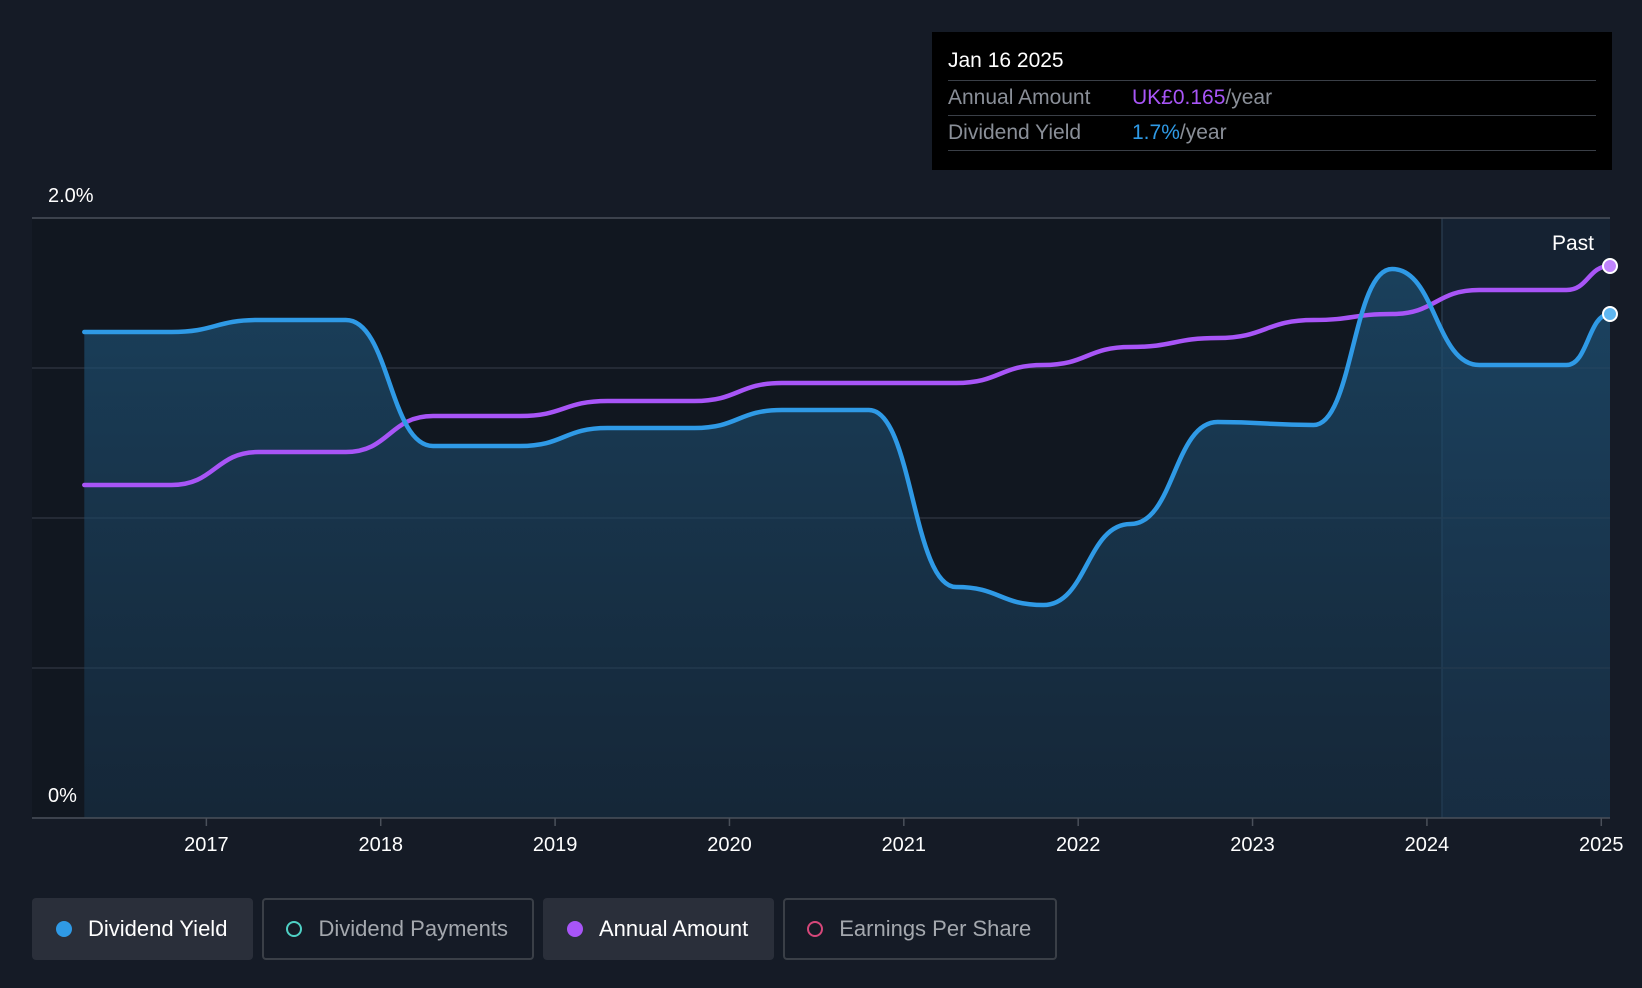  Describe the element at coordinates (71, 196) in the screenshot. I see `y-max-label: 2.0%` at that location.